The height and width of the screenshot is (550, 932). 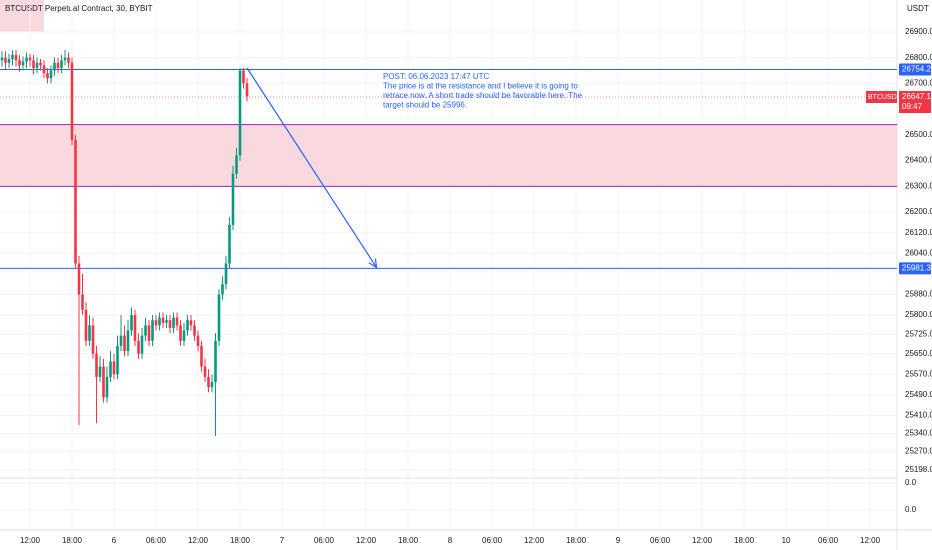 What do you see at coordinates (450, 540) in the screenshot?
I see `x-tick-label: 8` at bounding box center [450, 540].